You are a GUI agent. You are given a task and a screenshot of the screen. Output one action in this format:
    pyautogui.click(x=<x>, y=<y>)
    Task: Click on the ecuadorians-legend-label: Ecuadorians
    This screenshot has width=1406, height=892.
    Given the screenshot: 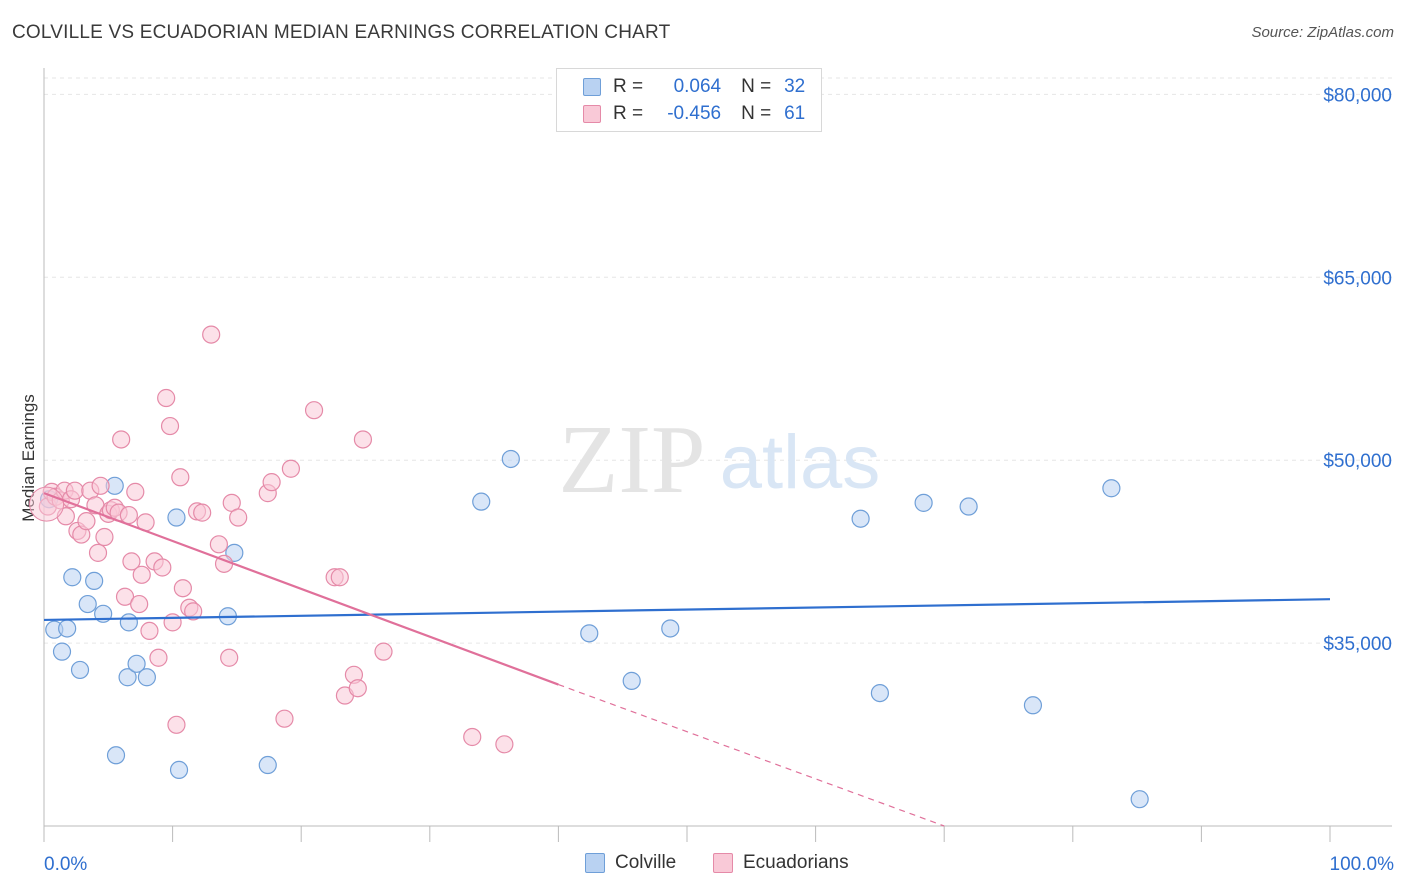 What is the action you would take?
    pyautogui.click(x=796, y=862)
    